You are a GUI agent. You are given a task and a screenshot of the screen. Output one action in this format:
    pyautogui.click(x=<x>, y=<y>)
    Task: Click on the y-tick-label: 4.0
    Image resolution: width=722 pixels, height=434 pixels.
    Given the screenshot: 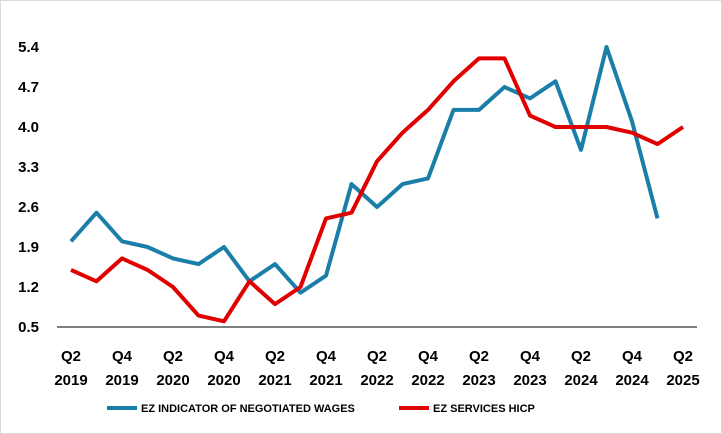 What is the action you would take?
    pyautogui.click(x=28, y=127)
    